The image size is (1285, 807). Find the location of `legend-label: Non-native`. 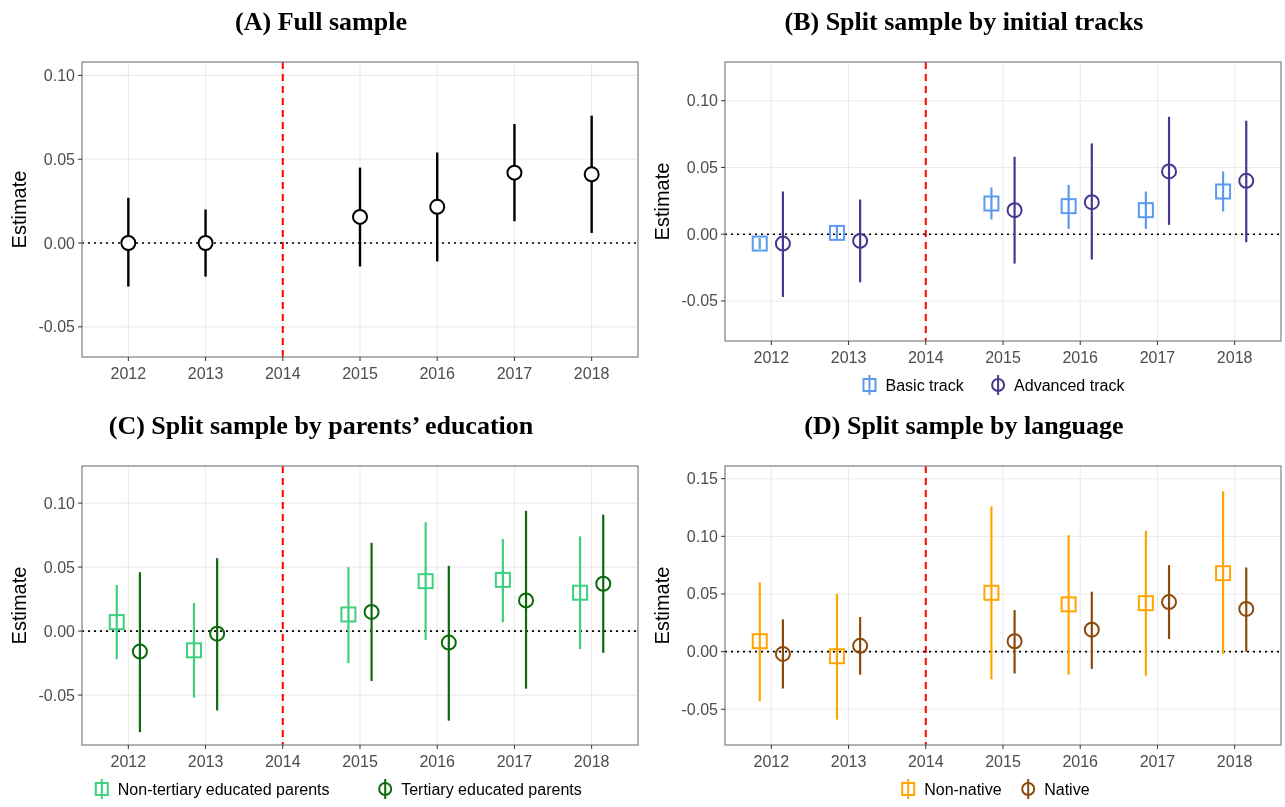

legend-label: Non-native is located at coordinates (963, 789).